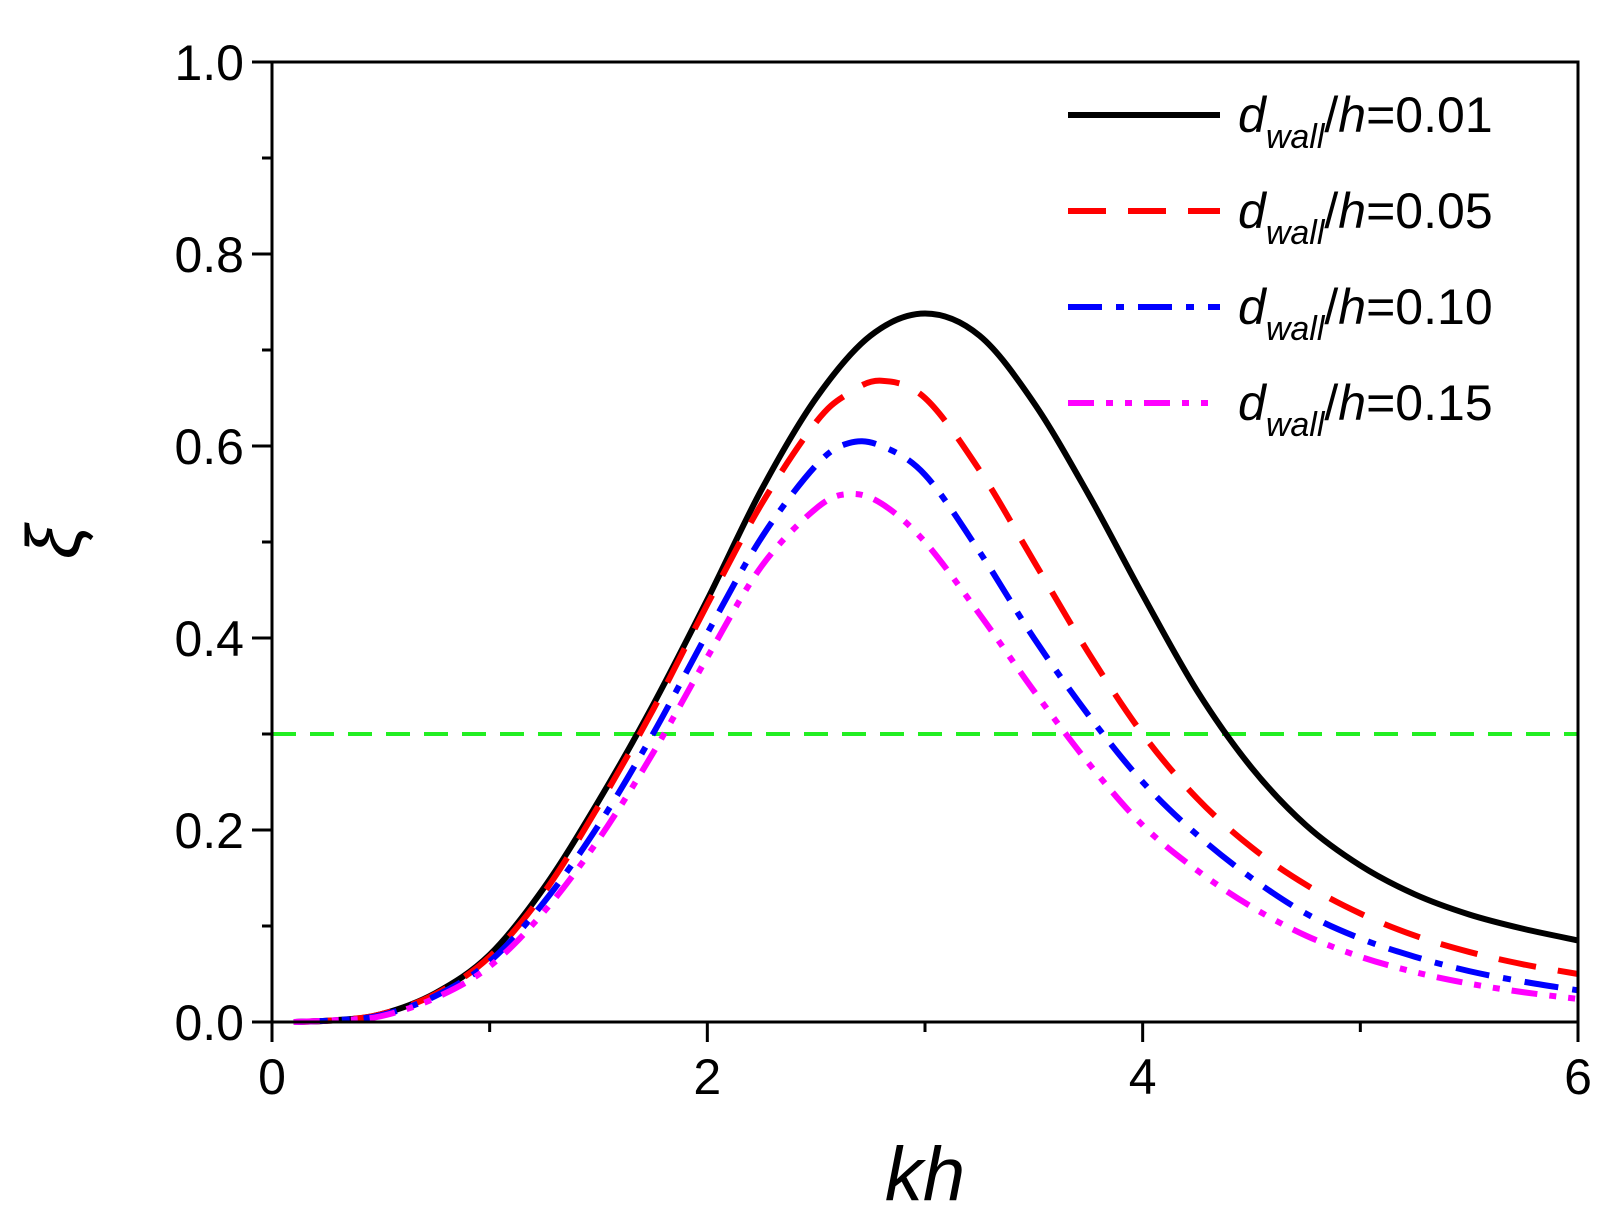  What do you see at coordinates (54, 540) in the screenshot?
I see `y-axis-title: ξ` at bounding box center [54, 540].